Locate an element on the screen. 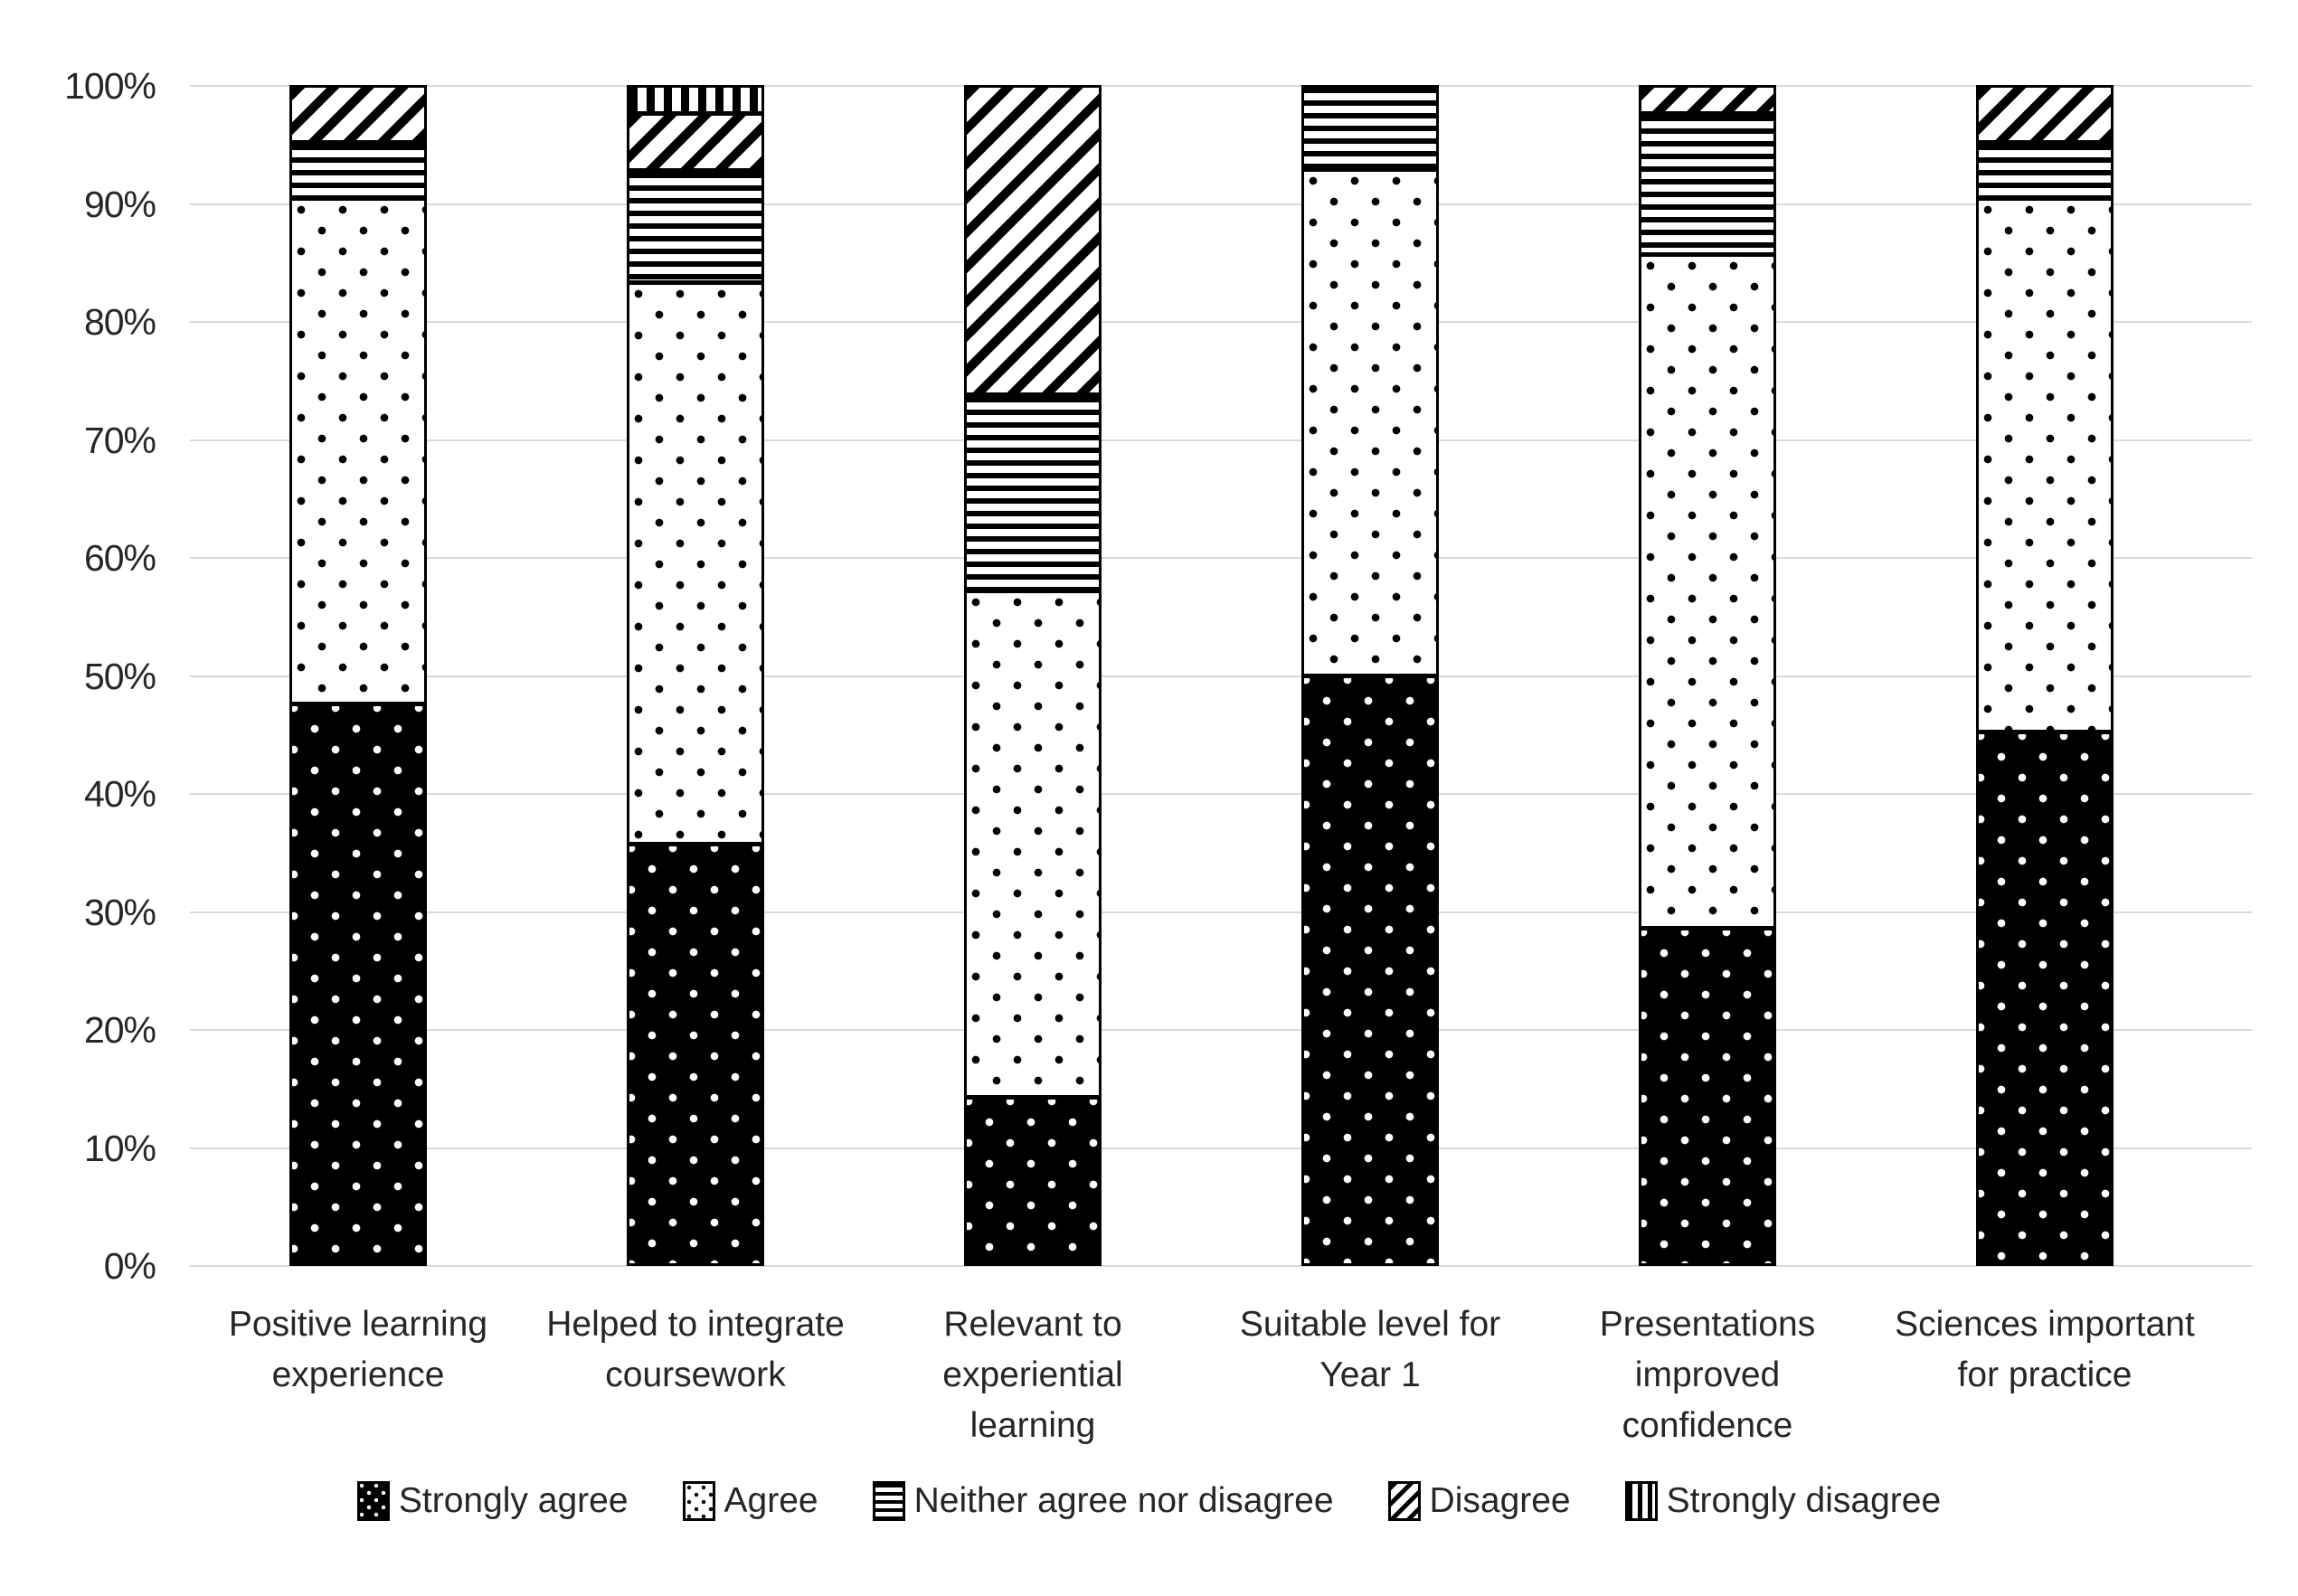 This screenshot has width=2298, height=1596. category-label: Suitable level for Year 1 is located at coordinates (1370, 1350).